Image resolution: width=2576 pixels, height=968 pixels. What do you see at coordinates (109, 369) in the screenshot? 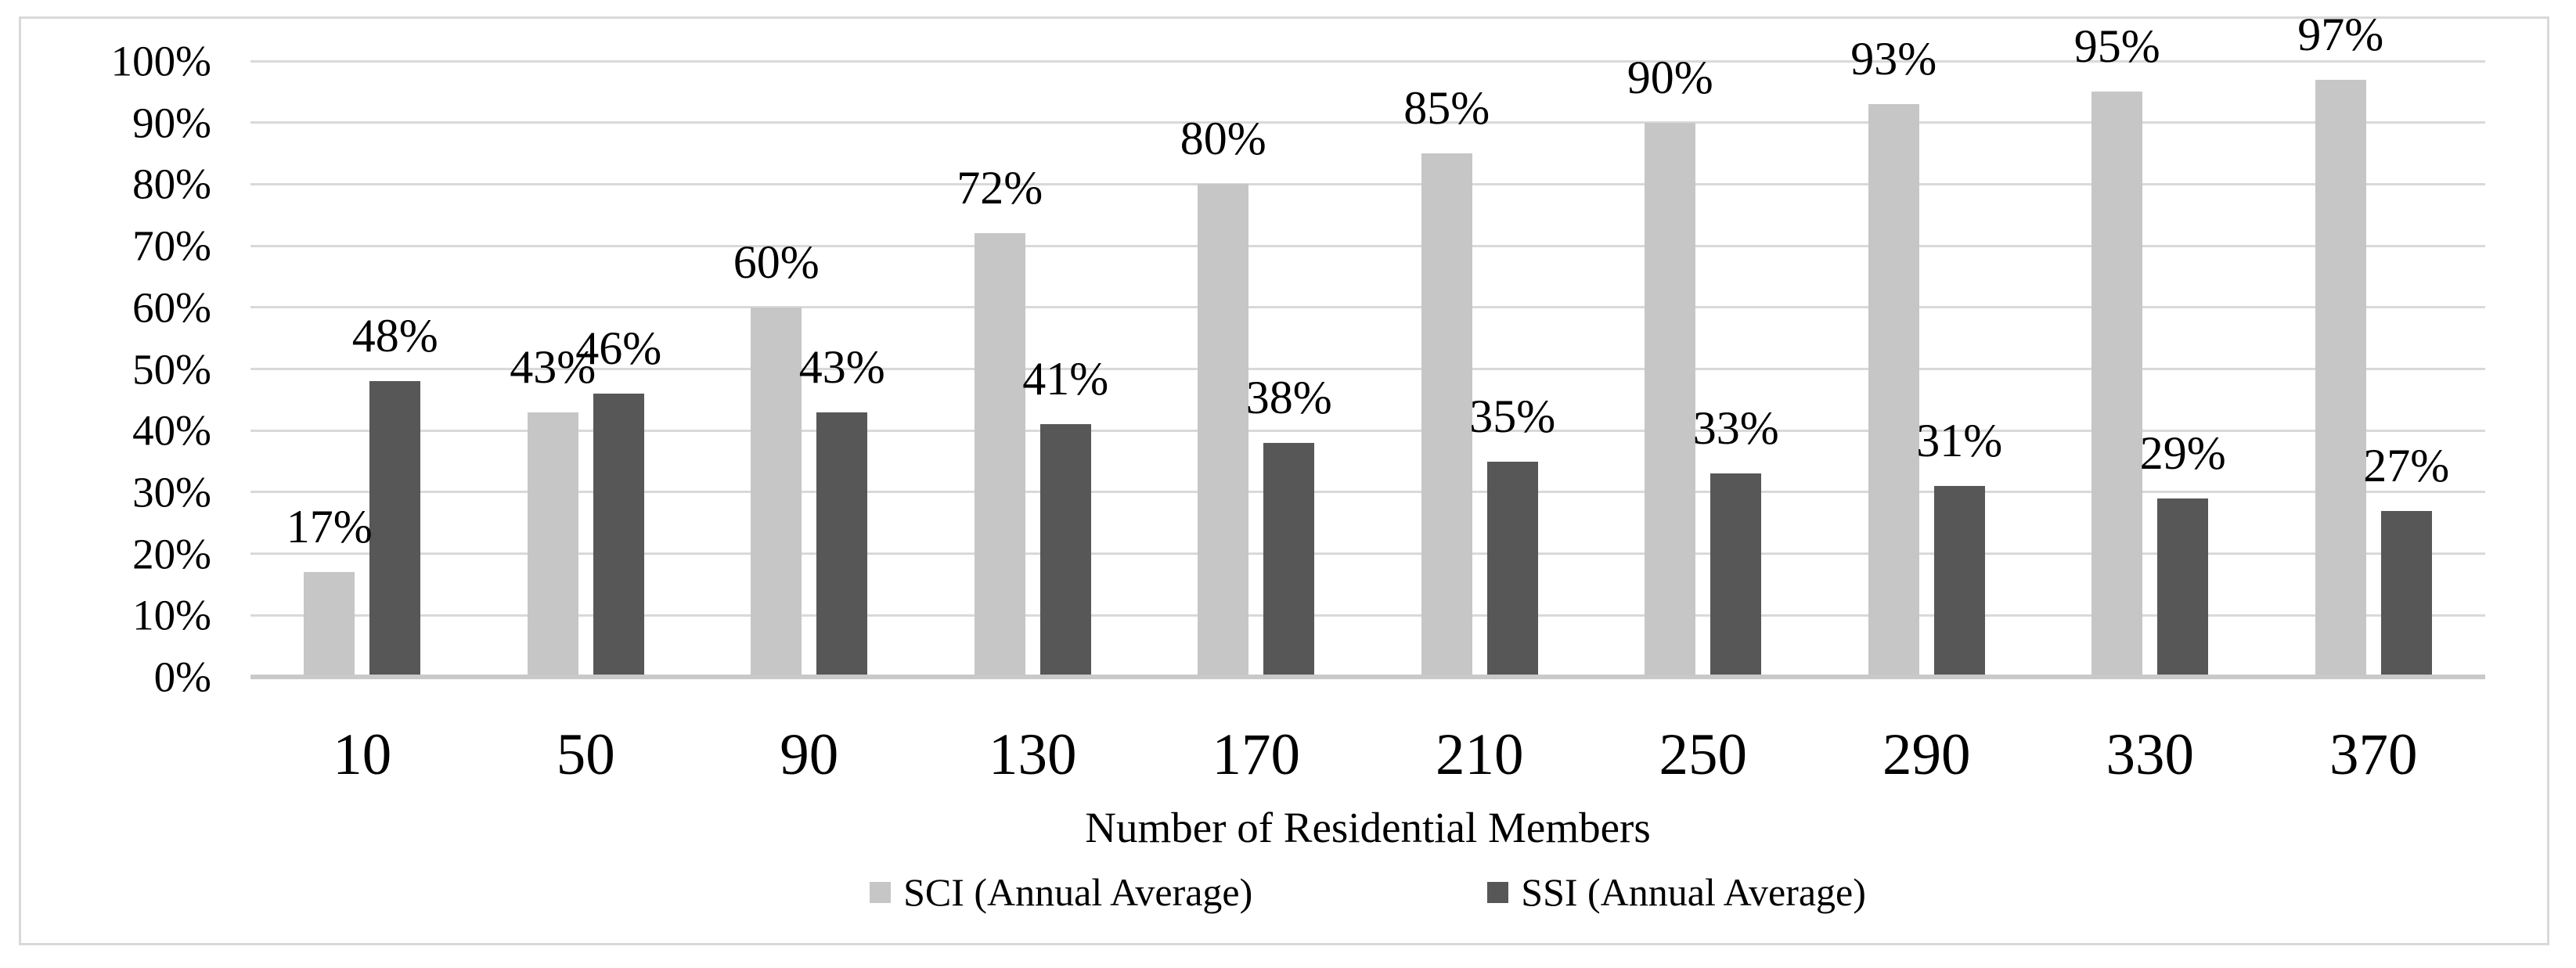
I see `y-axis: 0% 10% 20% 30% 40% 50% 60% 70% 80% 90% 100%` at bounding box center [109, 369].